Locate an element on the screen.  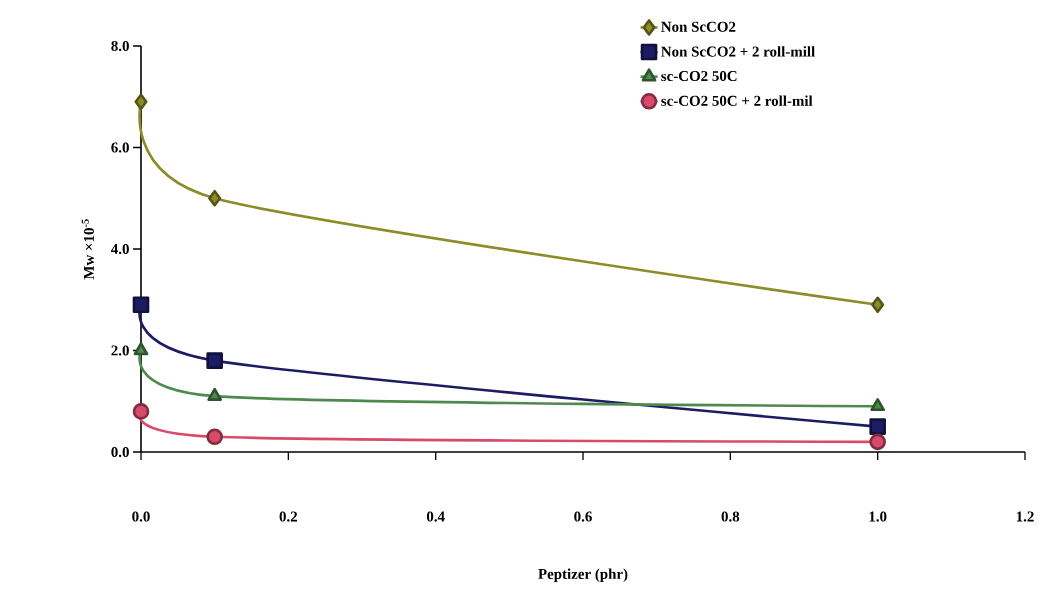
x-tick-label: 0.4 is located at coordinates (435, 516).